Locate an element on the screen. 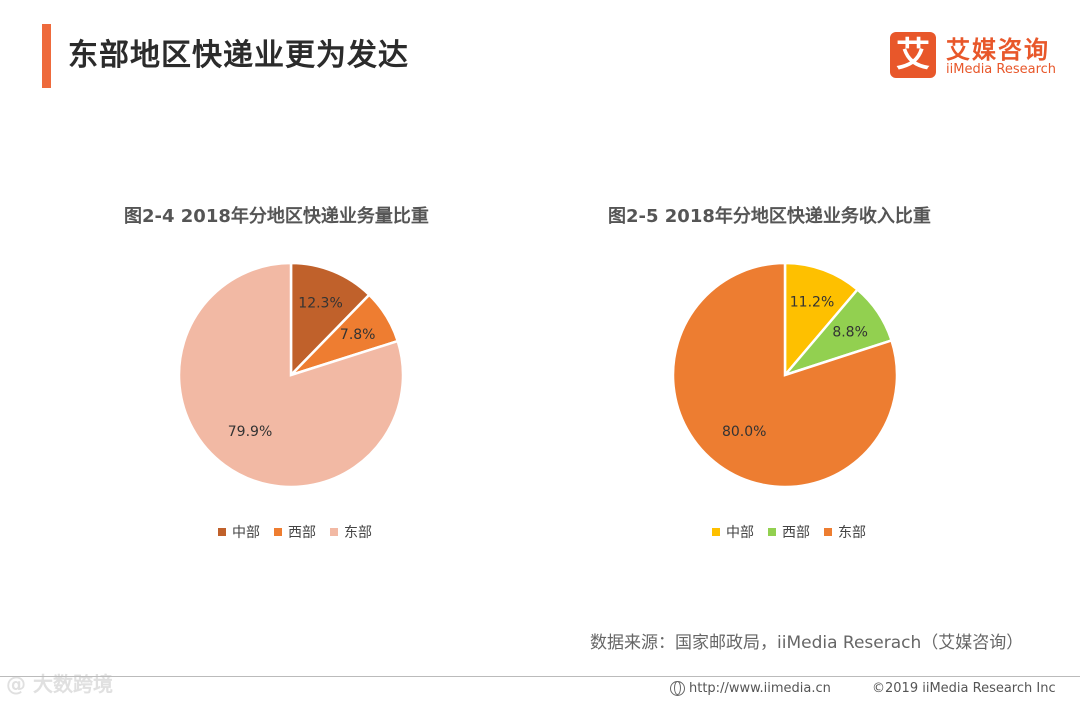 Image resolution: width=1080 pixels, height=703 pixels. footer-copyright: ©2019 iiMedia Research Inc is located at coordinates (964, 688).